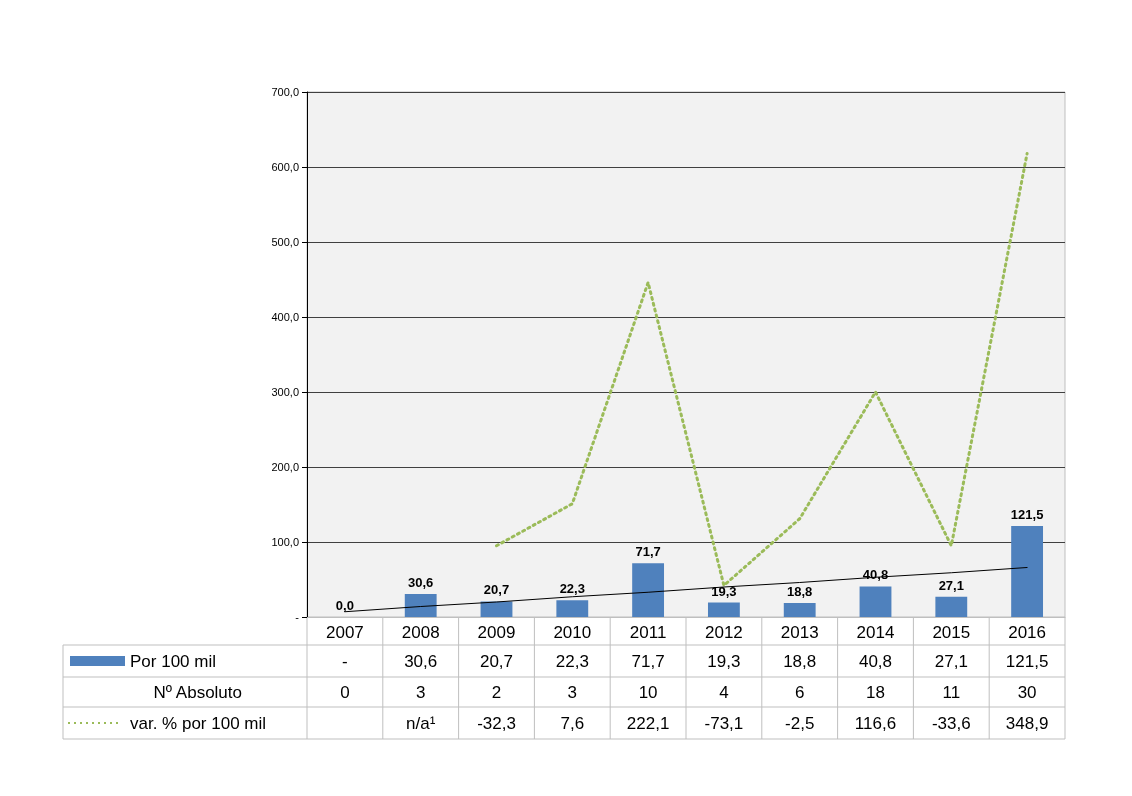  Describe the element at coordinates (285, 392) in the screenshot. I see `y-tick-label: 300,0` at that location.